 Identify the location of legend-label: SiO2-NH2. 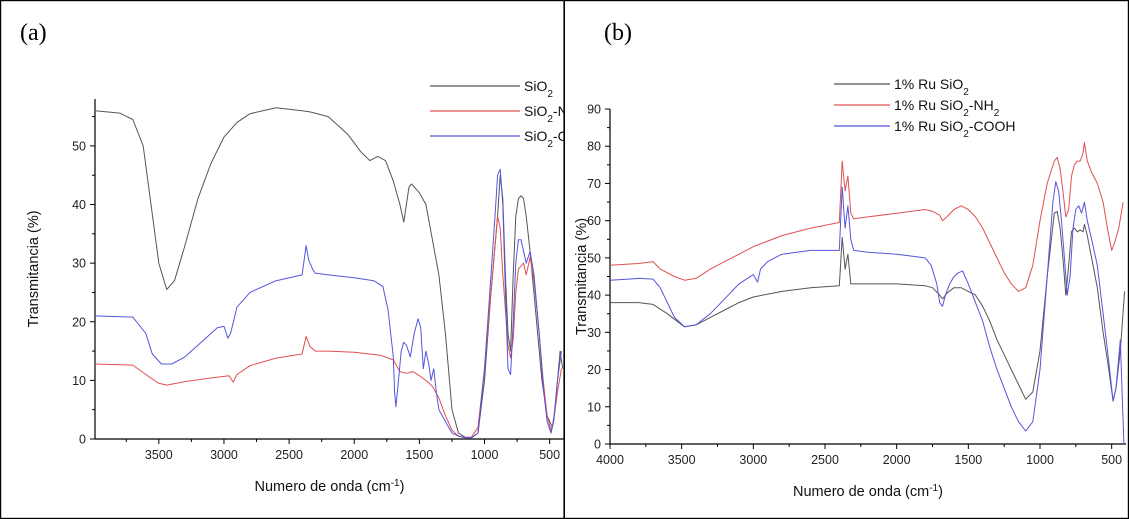
(544, 114).